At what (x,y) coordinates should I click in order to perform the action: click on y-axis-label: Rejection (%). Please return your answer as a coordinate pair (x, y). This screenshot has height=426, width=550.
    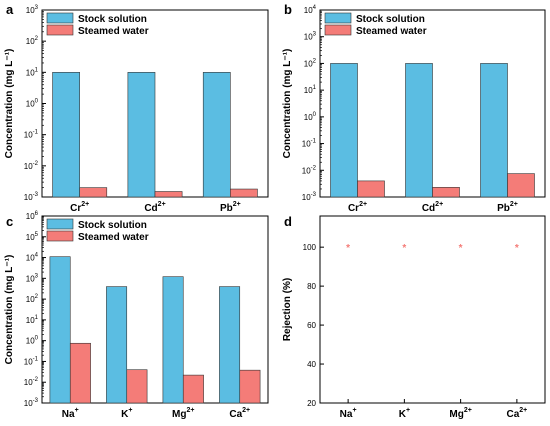
    Looking at the image, I should click on (287, 309).